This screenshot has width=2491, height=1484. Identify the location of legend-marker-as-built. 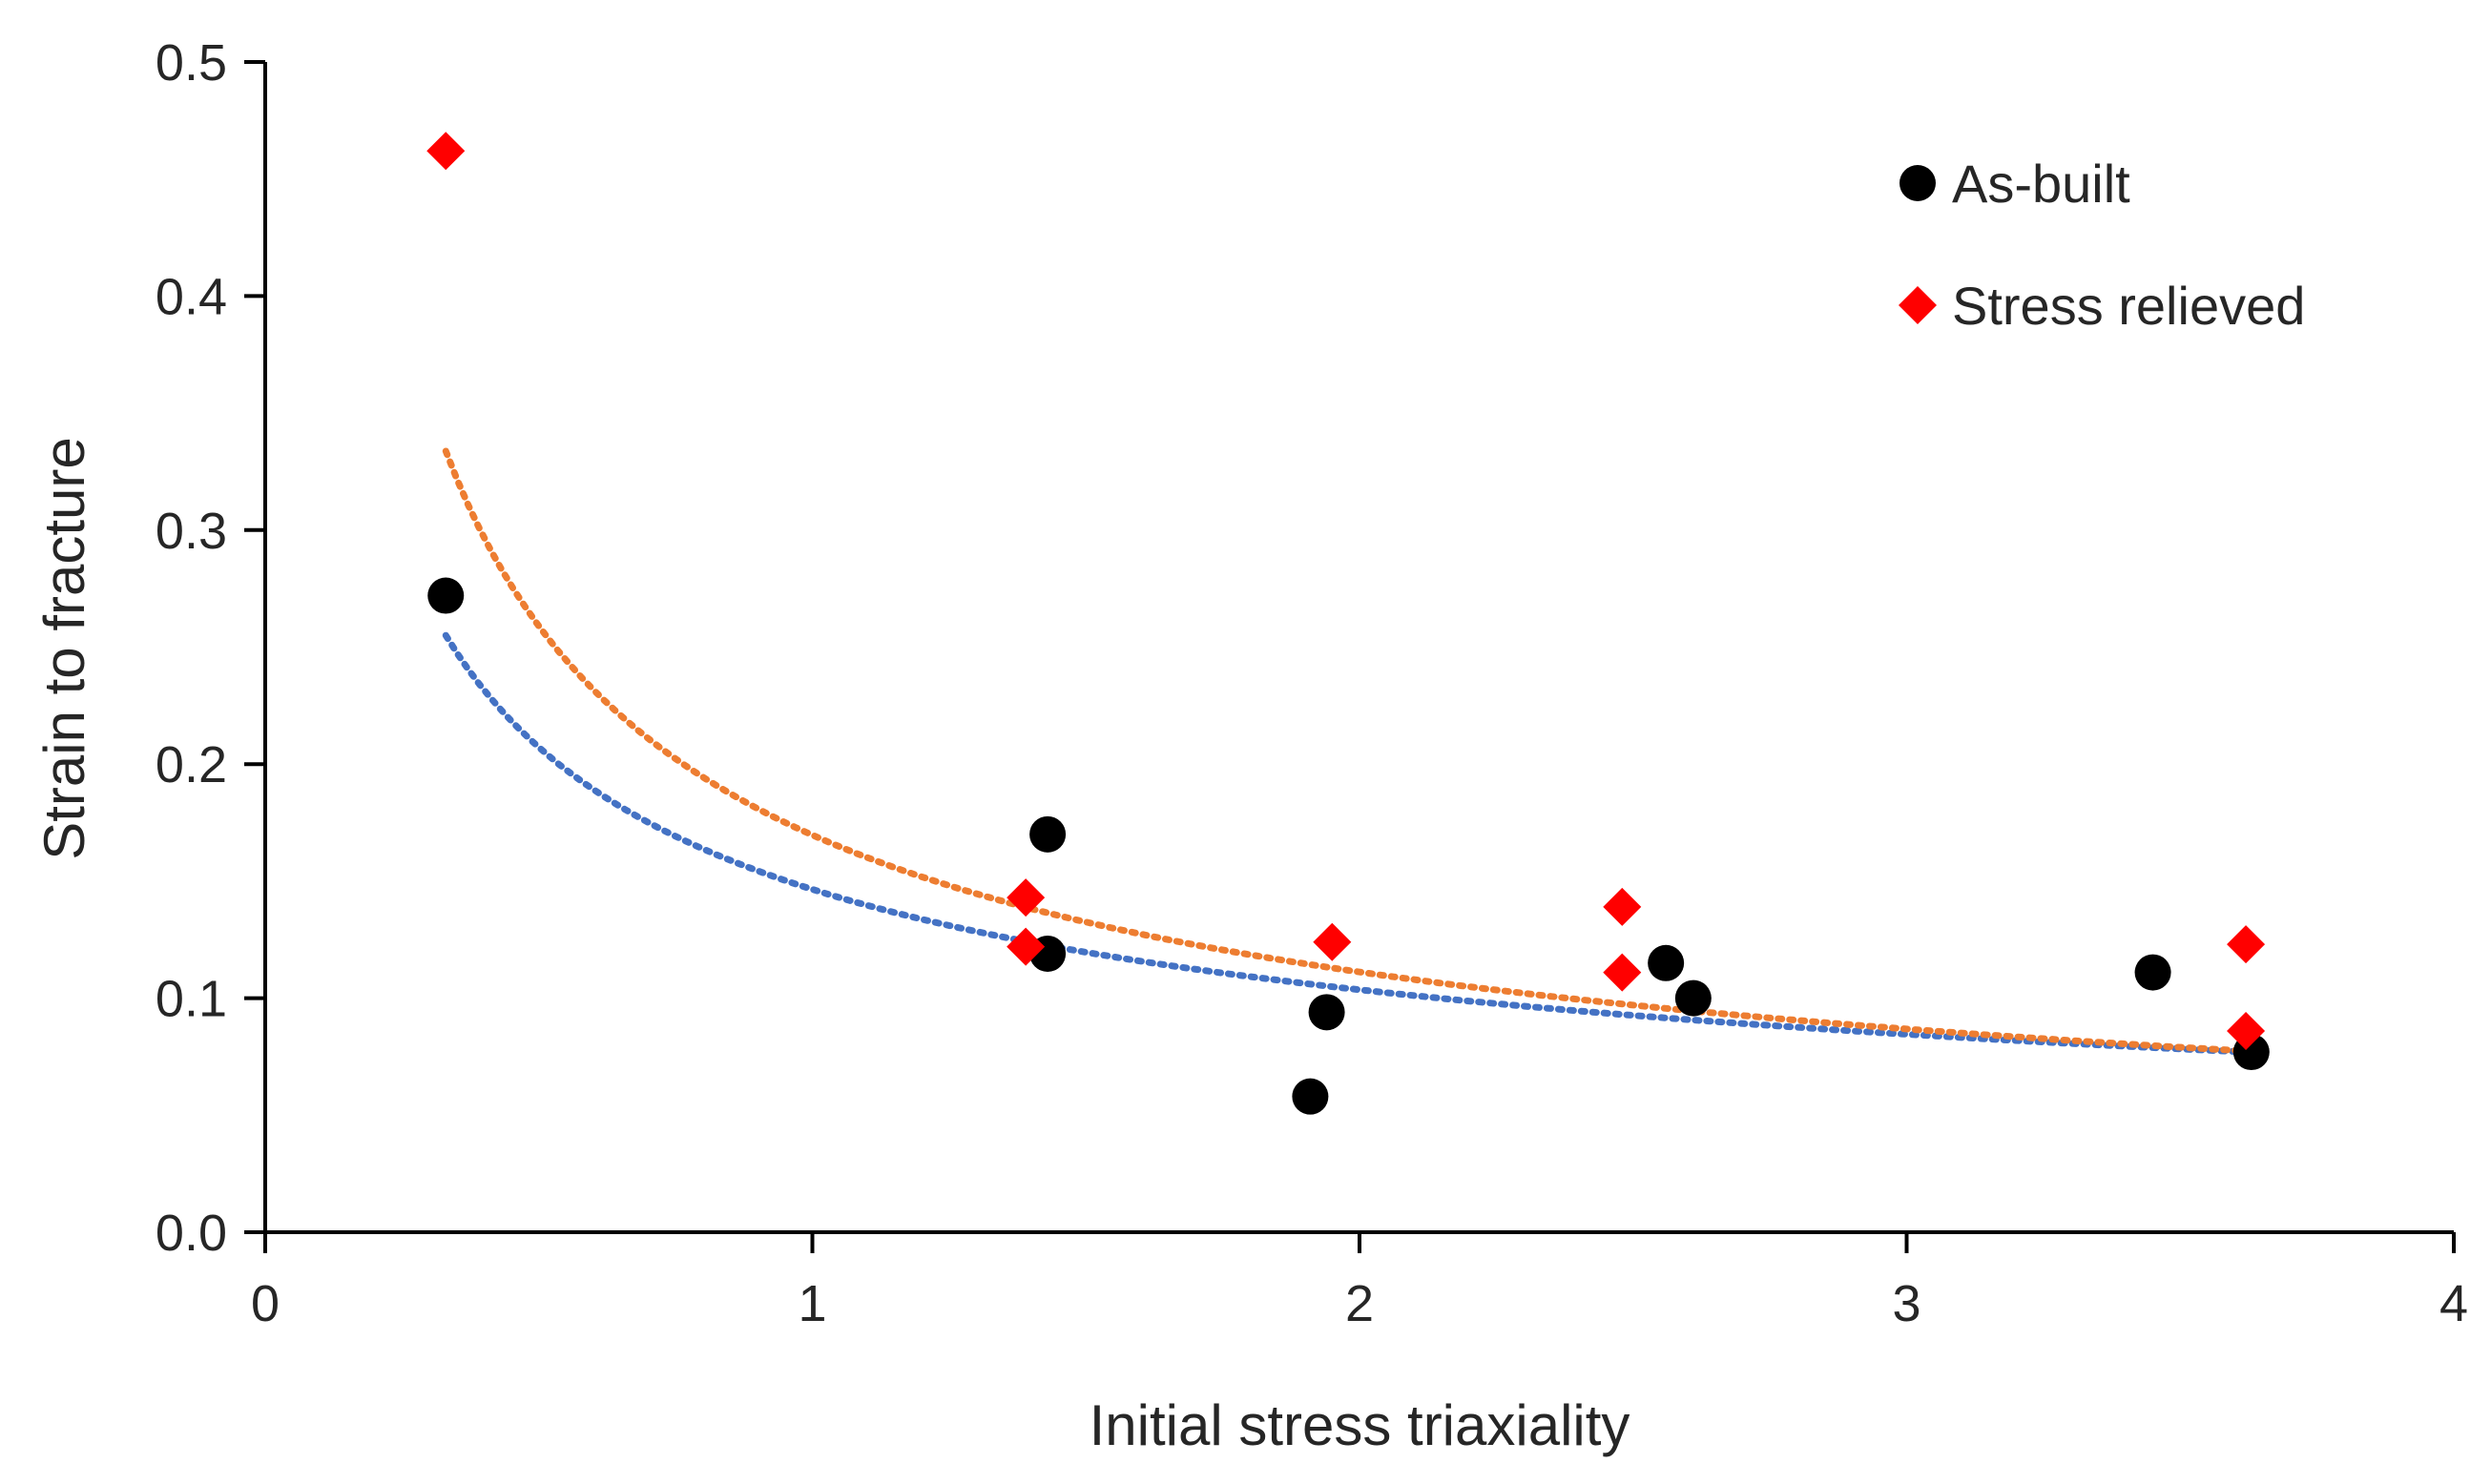
(1918, 183).